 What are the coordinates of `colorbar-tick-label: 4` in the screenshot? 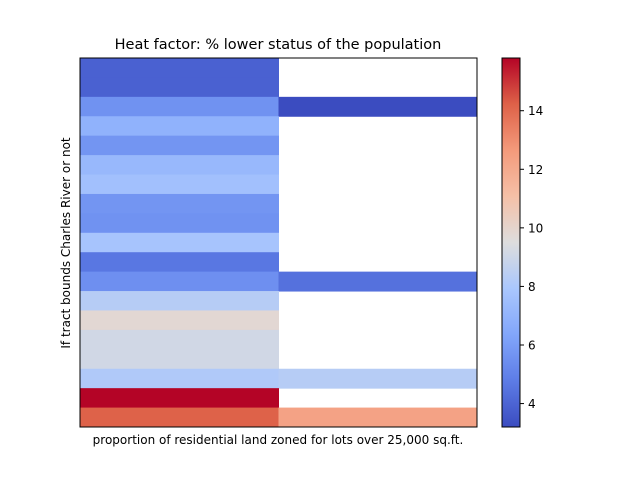 It's located at (532, 404).